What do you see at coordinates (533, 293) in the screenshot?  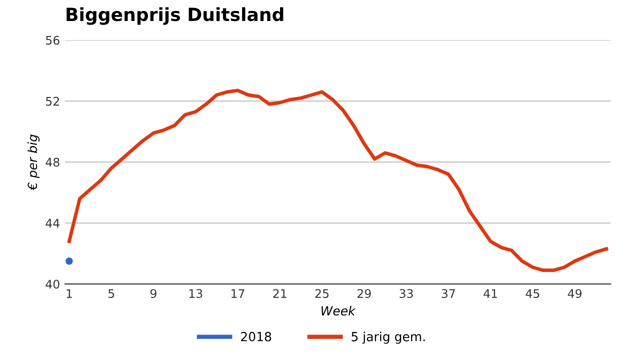 I see `x-tick-label: 45` at bounding box center [533, 293].